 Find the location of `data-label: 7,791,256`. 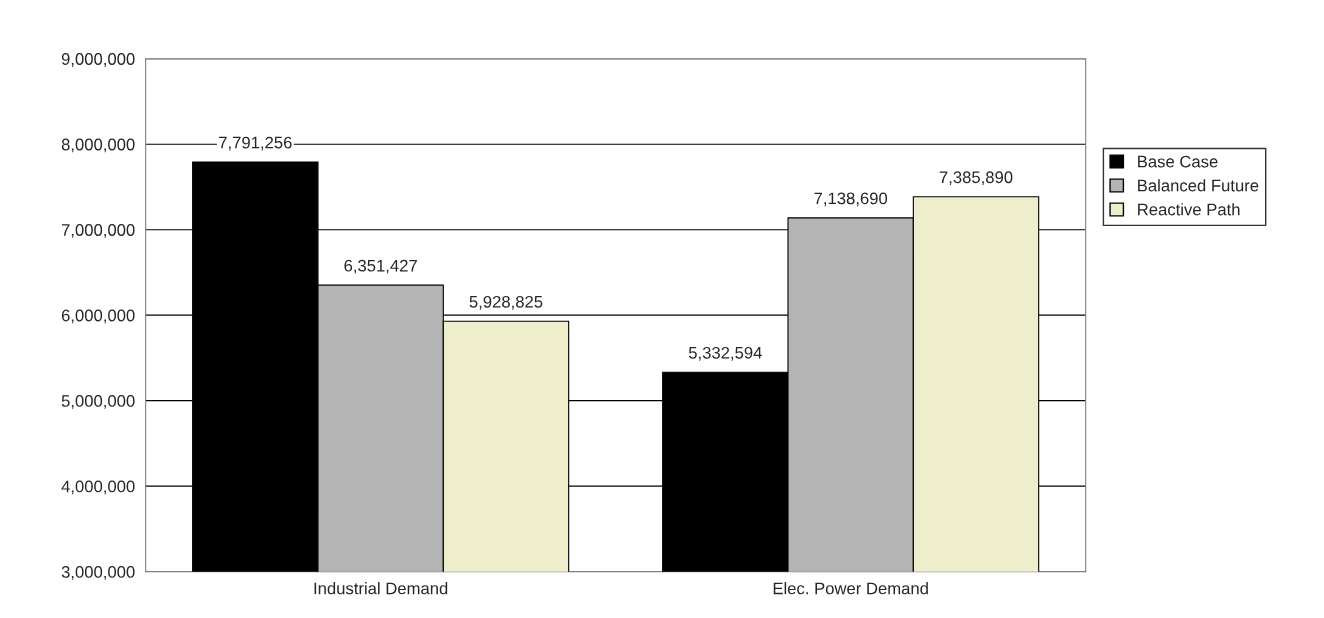

data-label: 7,791,256 is located at coordinates (255, 143).